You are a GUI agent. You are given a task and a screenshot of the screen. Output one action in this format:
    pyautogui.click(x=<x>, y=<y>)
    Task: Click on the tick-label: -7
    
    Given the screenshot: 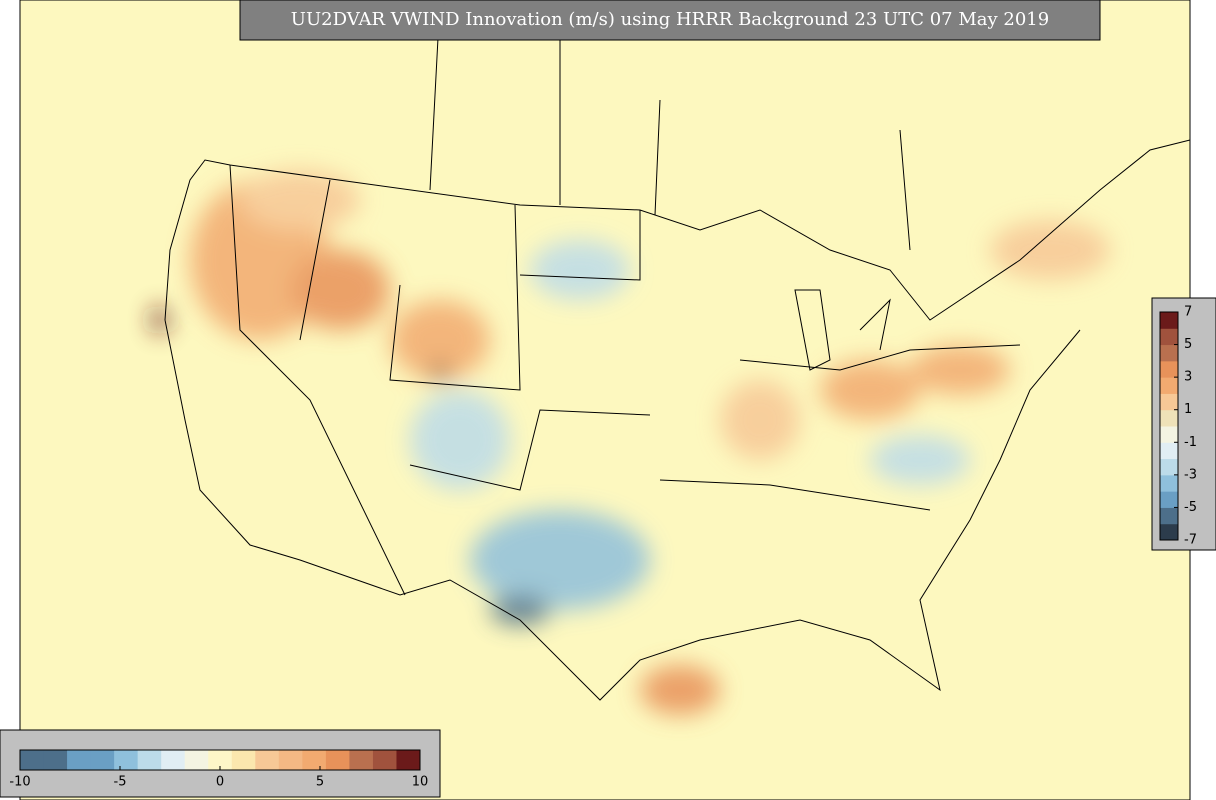 What is the action you would take?
    pyautogui.click(x=1190, y=540)
    